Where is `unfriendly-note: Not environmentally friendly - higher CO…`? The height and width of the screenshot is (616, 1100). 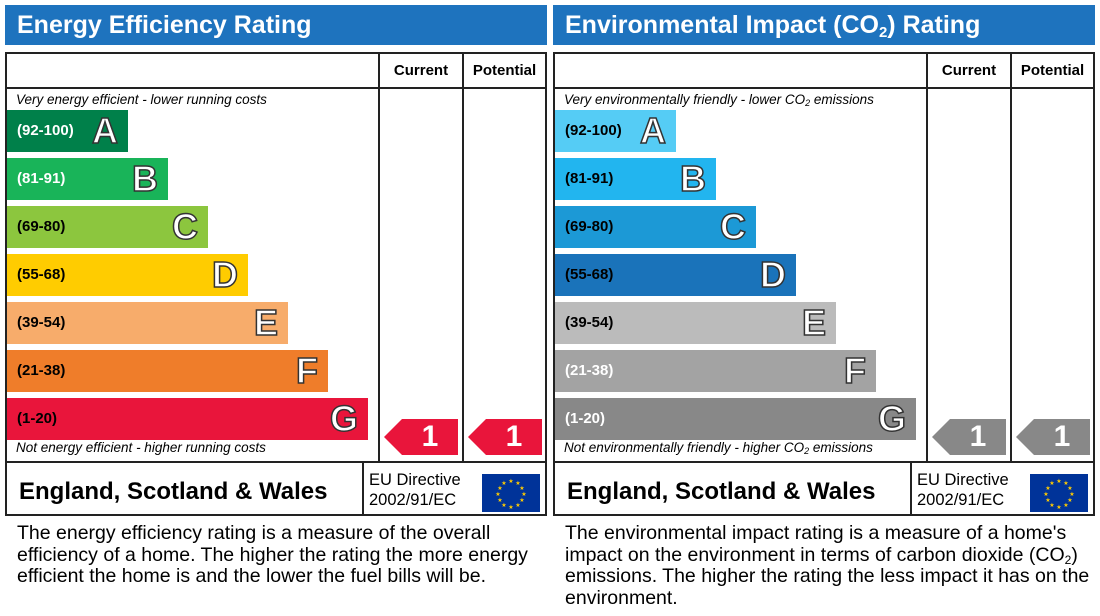
unfriendly-note: Not environmentally friendly - higher CO… is located at coordinates (718, 448).